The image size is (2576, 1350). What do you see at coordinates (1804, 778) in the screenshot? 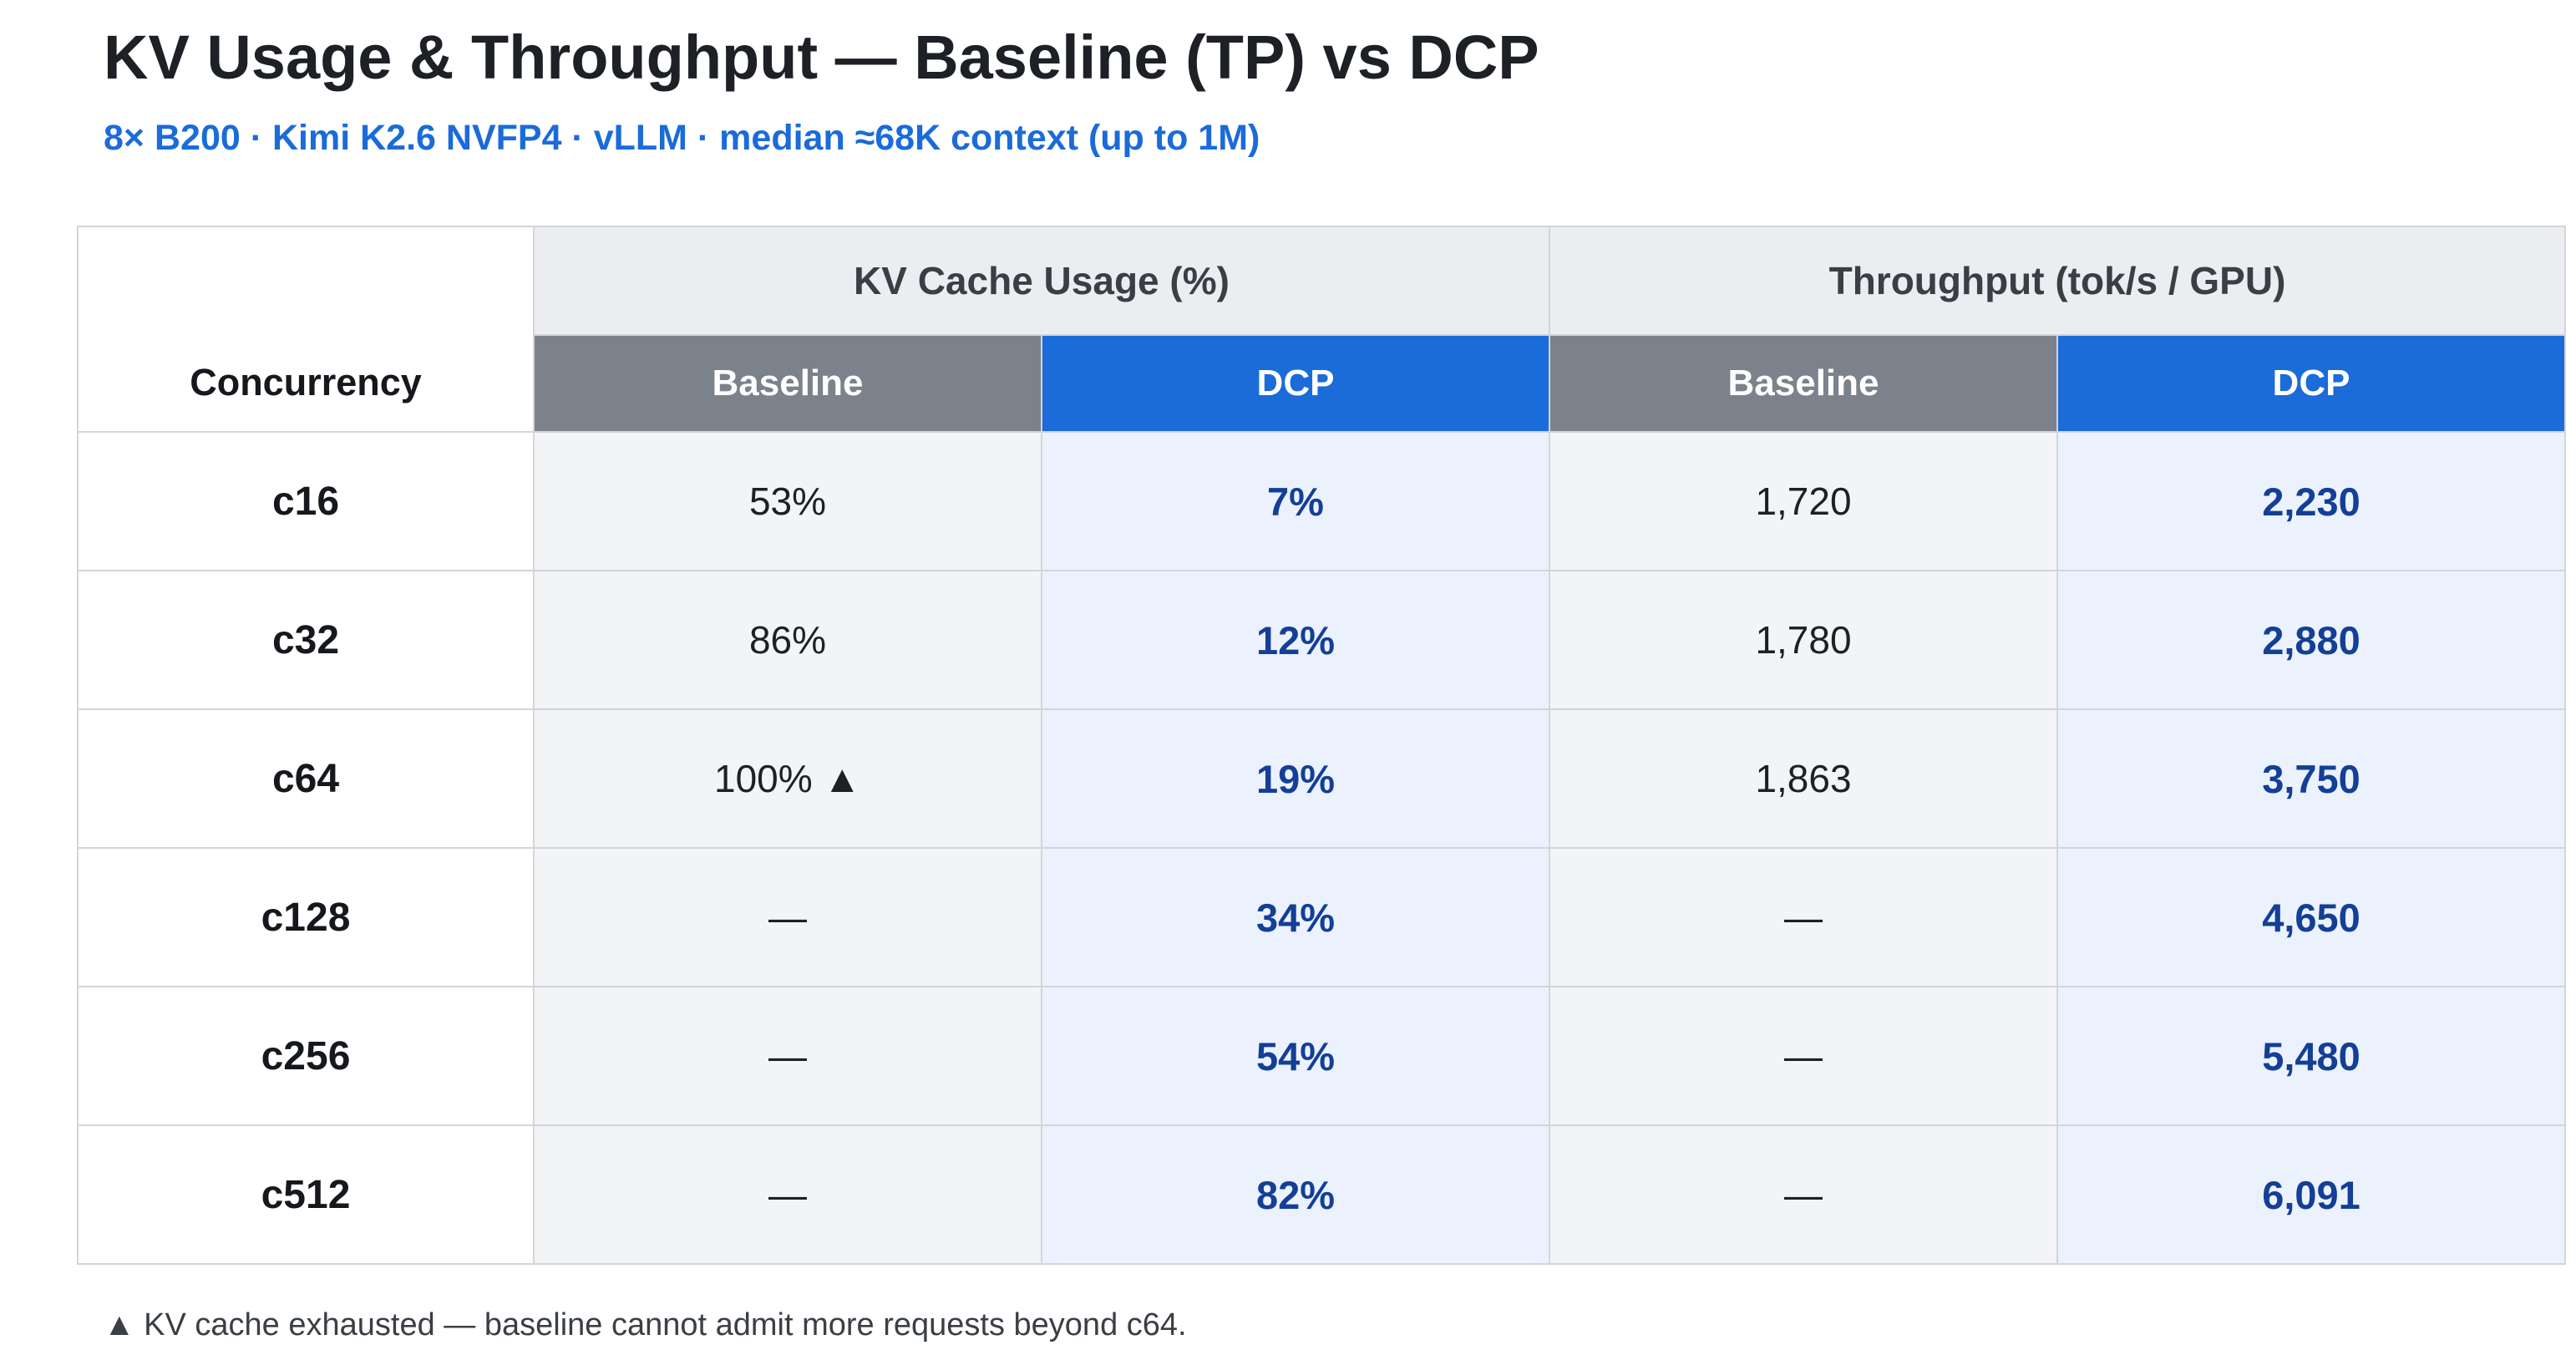
I see `throughput-baseline-cell: 1,863` at bounding box center [1804, 778].